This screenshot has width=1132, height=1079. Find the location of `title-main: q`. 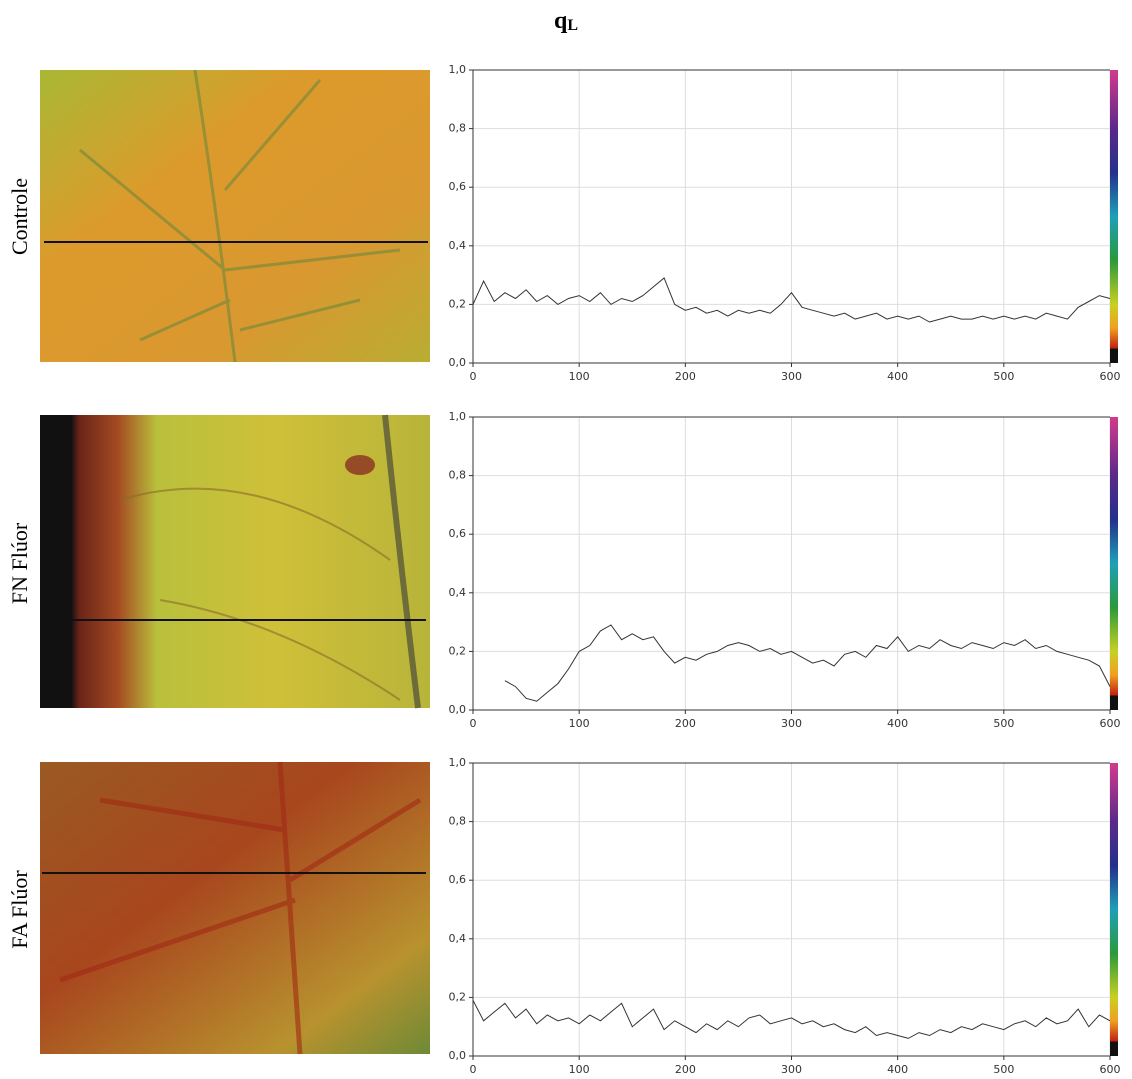

title-main: q is located at coordinates (561, 21).